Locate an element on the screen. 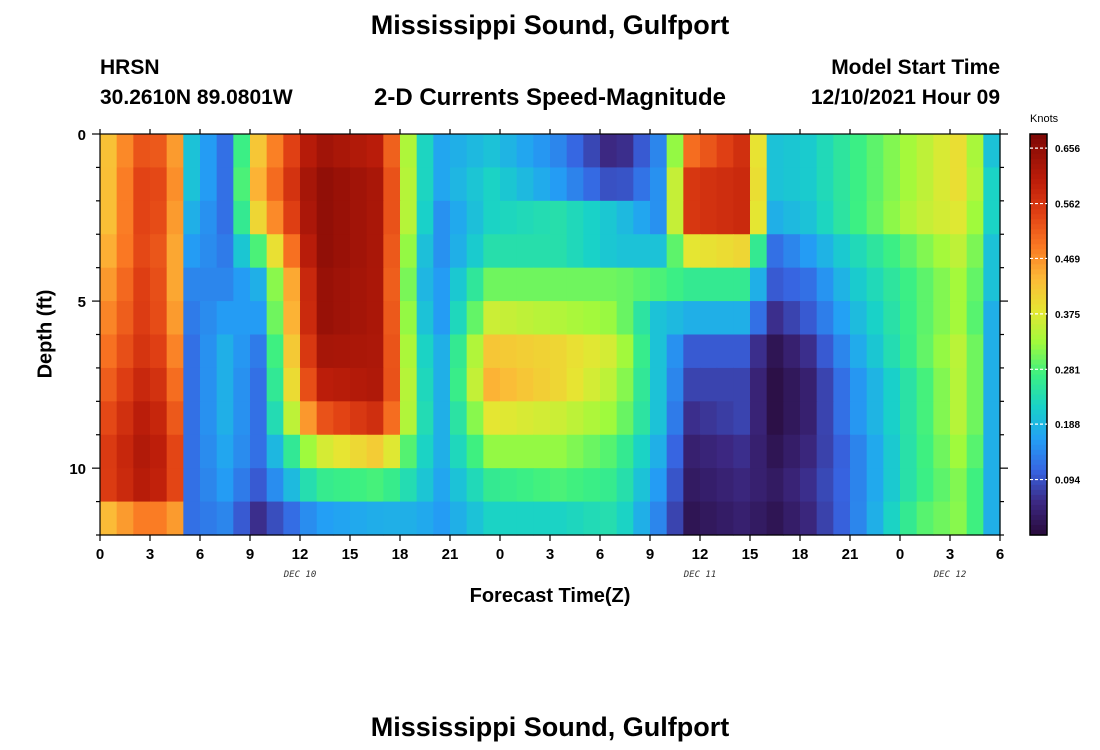  x-tick-label: 6 is located at coordinates (1000, 554).